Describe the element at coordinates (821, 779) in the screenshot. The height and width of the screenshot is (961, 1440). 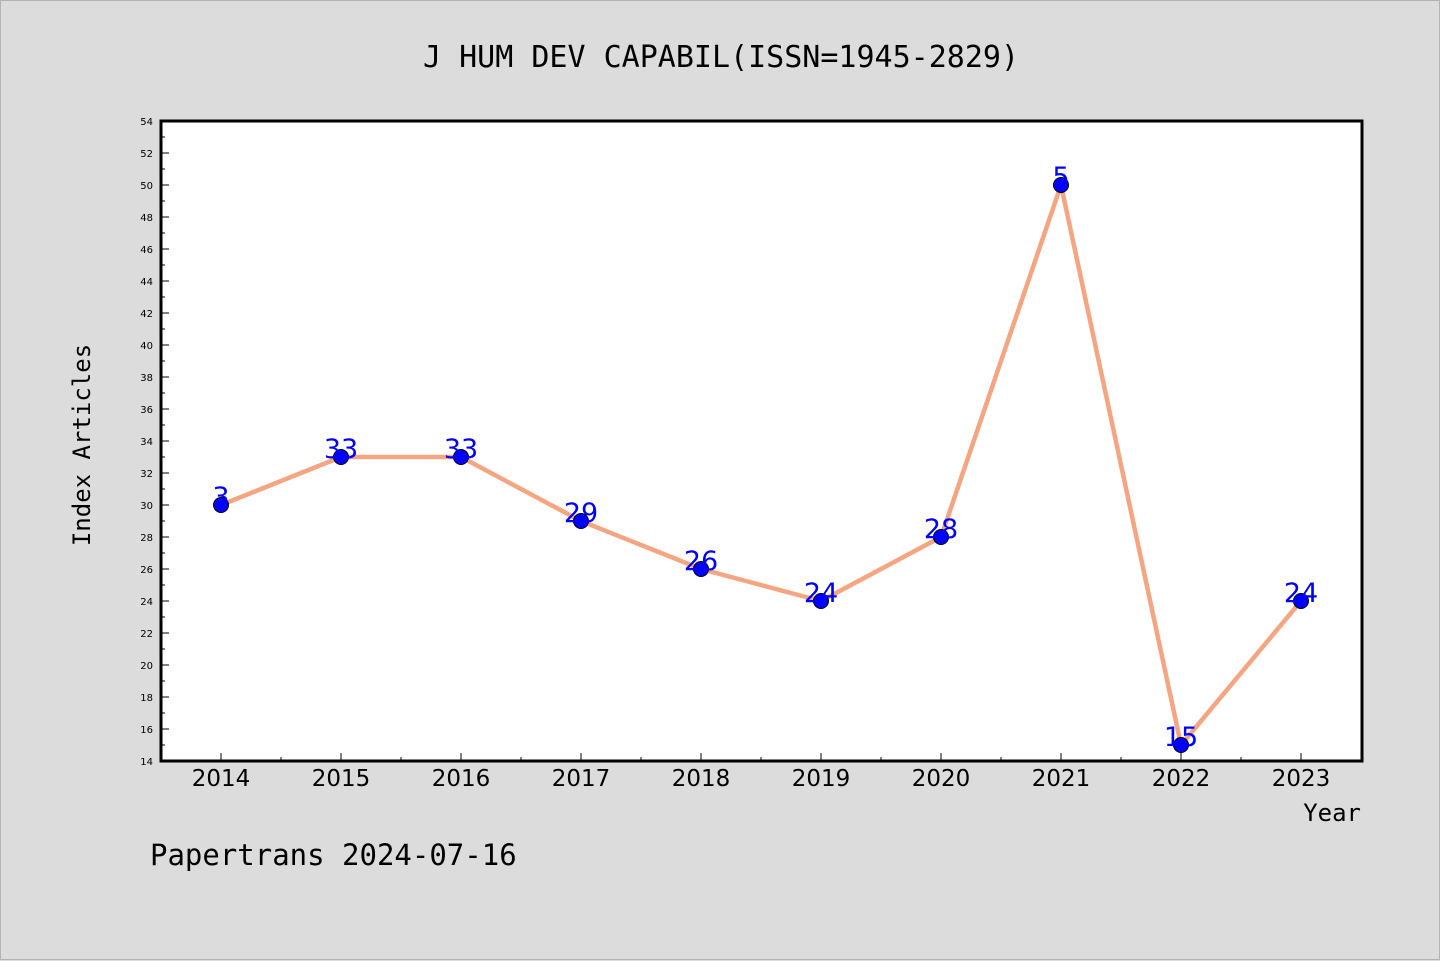
I see `x-tick-label: 2019` at that location.